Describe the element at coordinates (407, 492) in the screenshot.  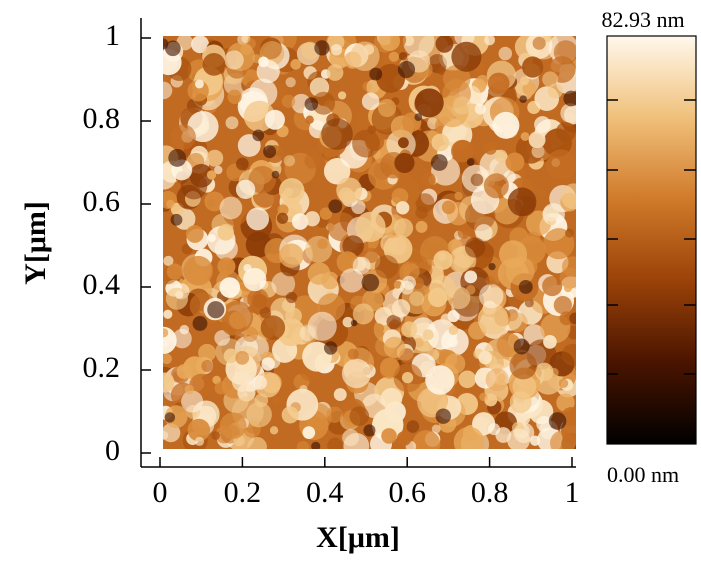
I see `x-tick-label: 0.6` at that location.